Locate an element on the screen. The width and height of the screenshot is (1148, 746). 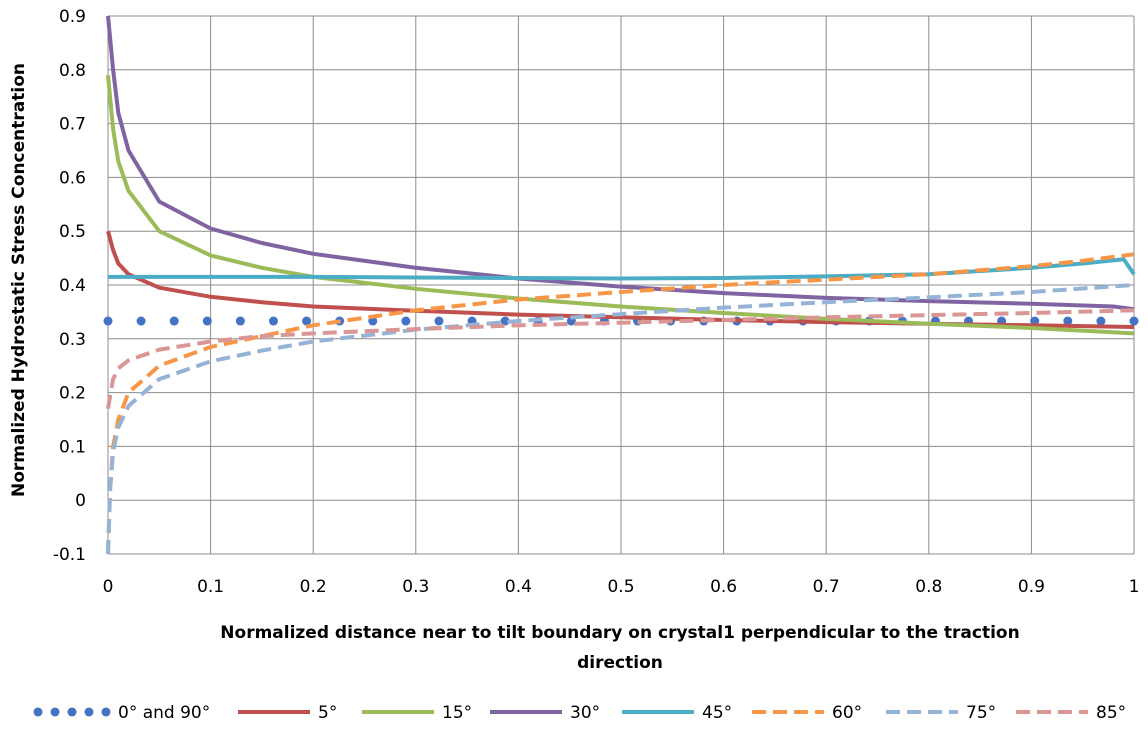
y-tick-label: 0 is located at coordinates (80, 501).